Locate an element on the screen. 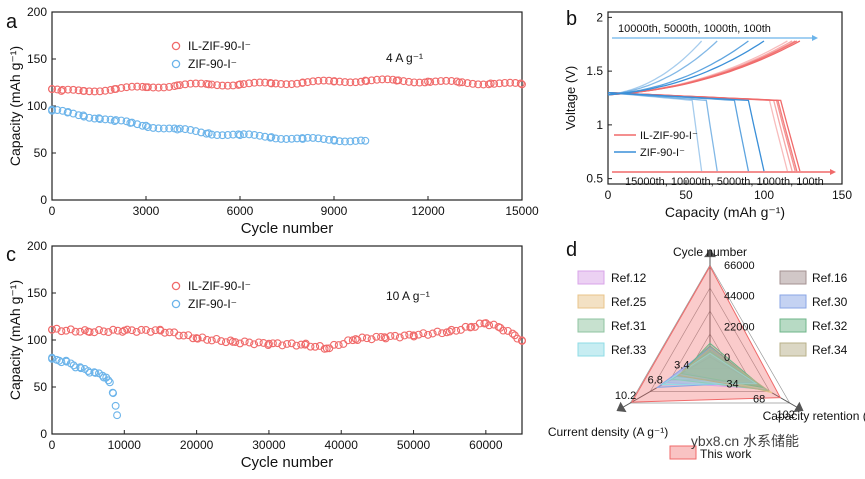  x-tick-label: 3000 is located at coordinates (146, 211).